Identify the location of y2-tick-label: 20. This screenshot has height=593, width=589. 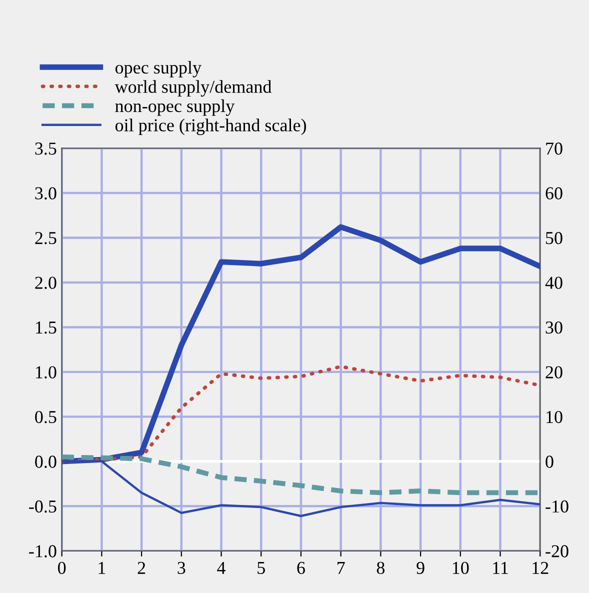
(554, 372).